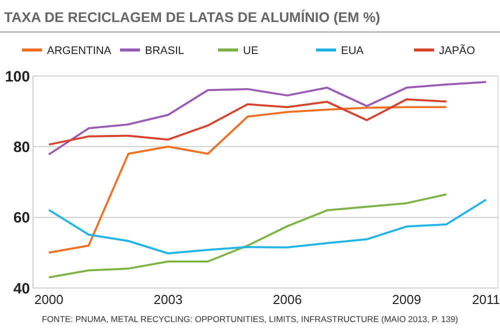 This screenshot has width=500, height=330. Describe the element at coordinates (352, 50) in the screenshot. I see `legend-label: EUA` at that location.